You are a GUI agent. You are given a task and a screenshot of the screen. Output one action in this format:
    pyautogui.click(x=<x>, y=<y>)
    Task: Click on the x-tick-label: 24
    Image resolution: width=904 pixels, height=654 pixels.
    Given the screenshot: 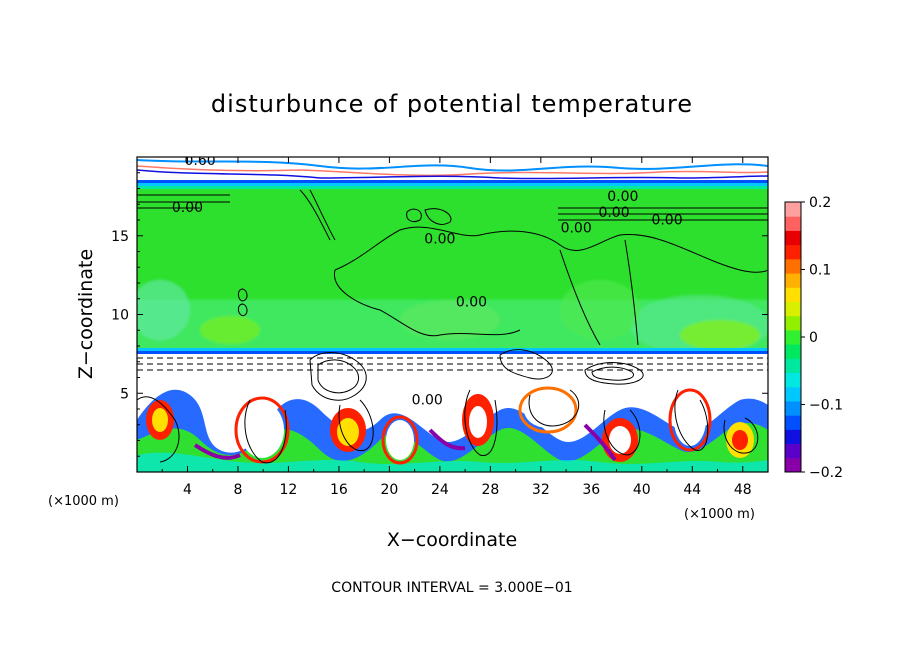 What is the action you would take?
    pyautogui.click(x=440, y=490)
    